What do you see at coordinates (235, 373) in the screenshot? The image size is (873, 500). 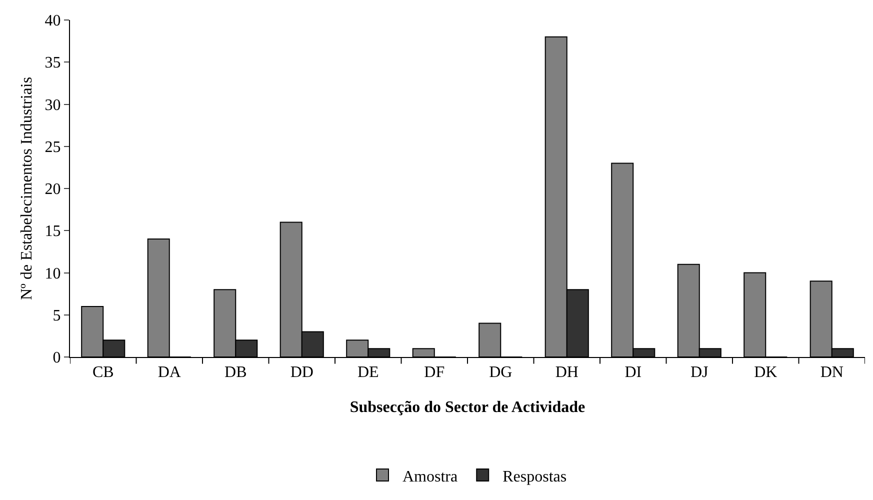 I see `x-tick-label: DB` at bounding box center [235, 373].